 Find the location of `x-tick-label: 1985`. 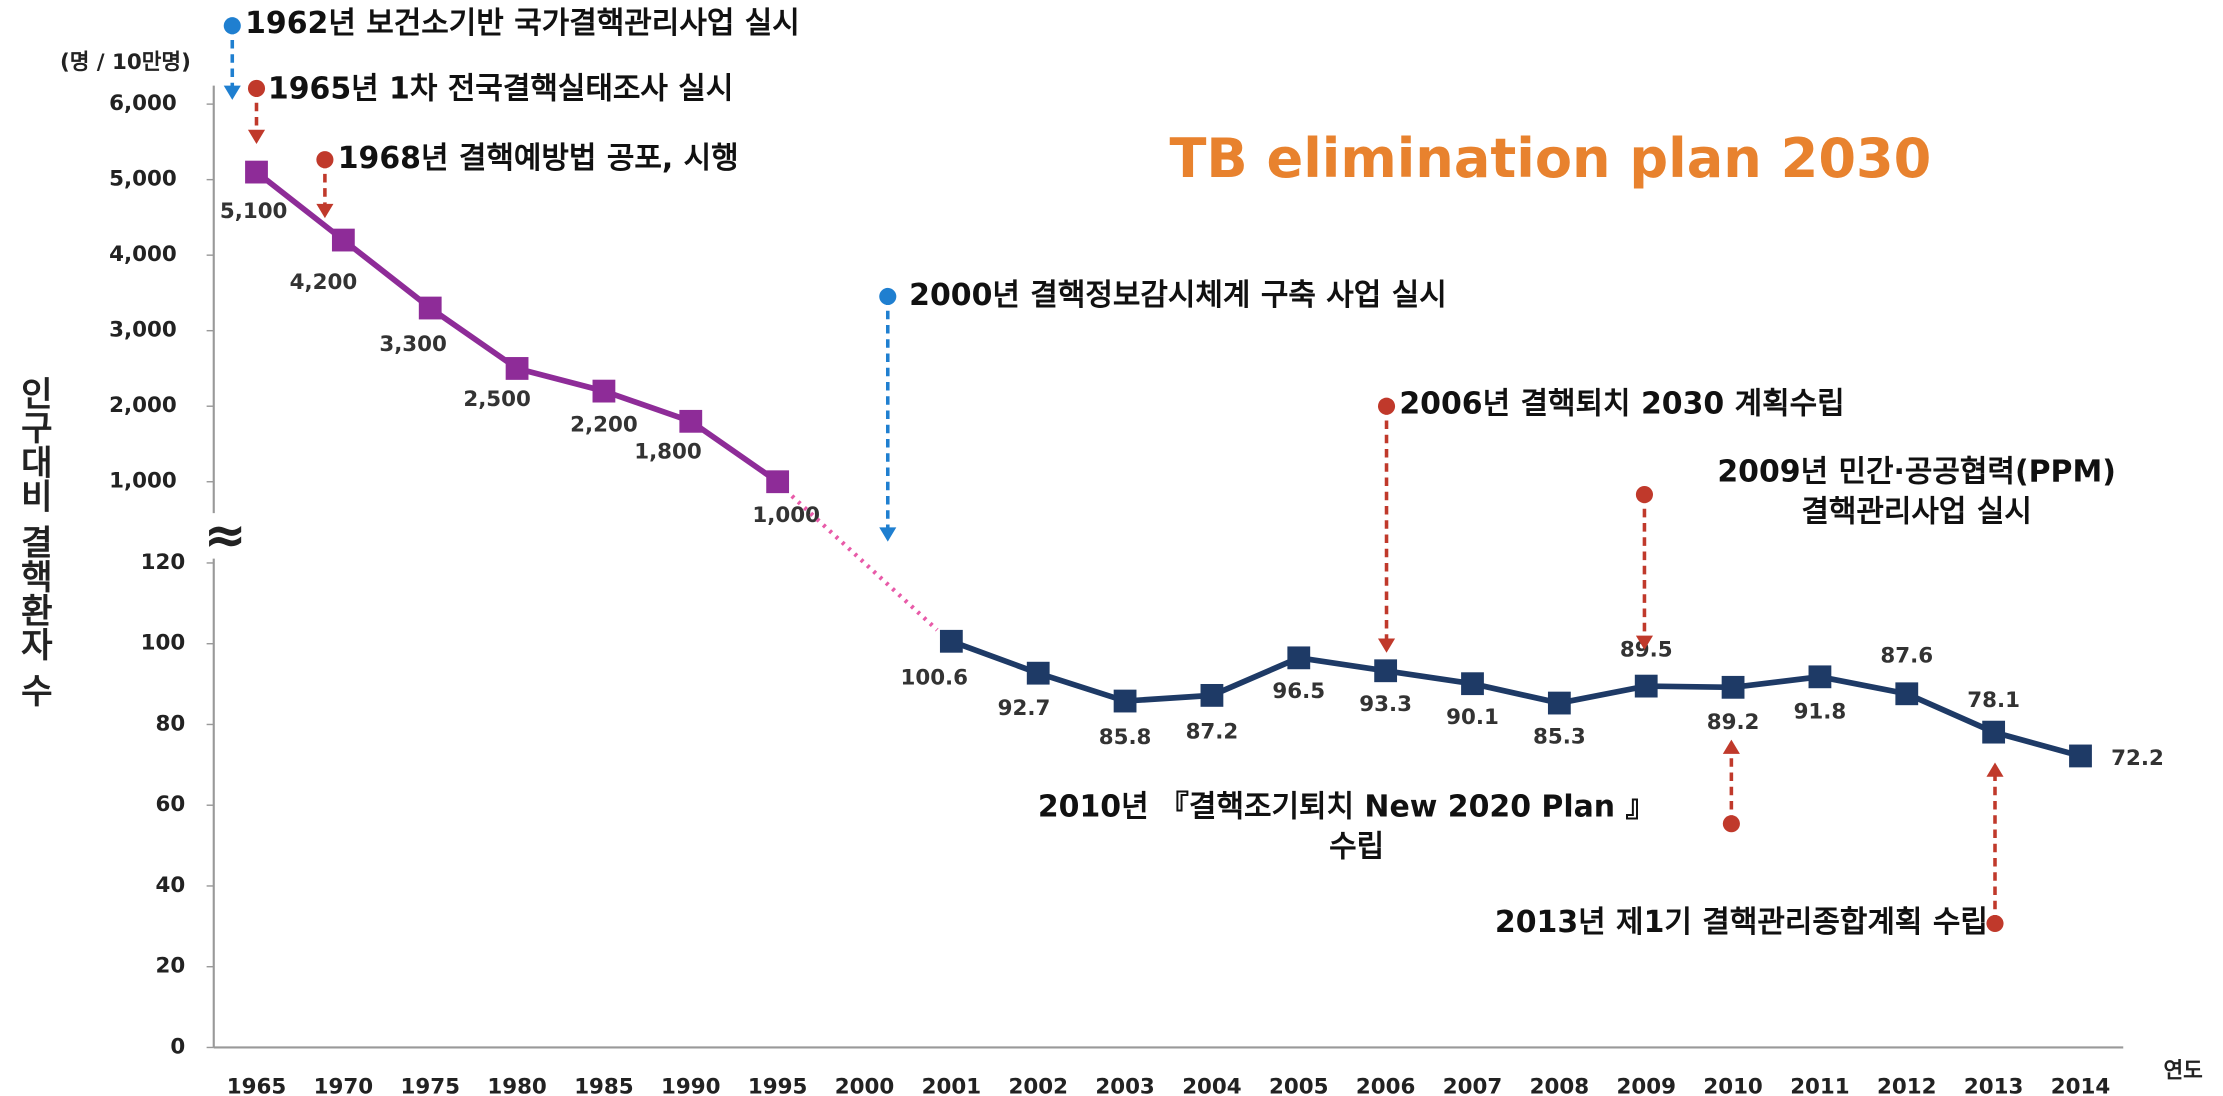

x-tick-label: 1985 is located at coordinates (603, 1085).